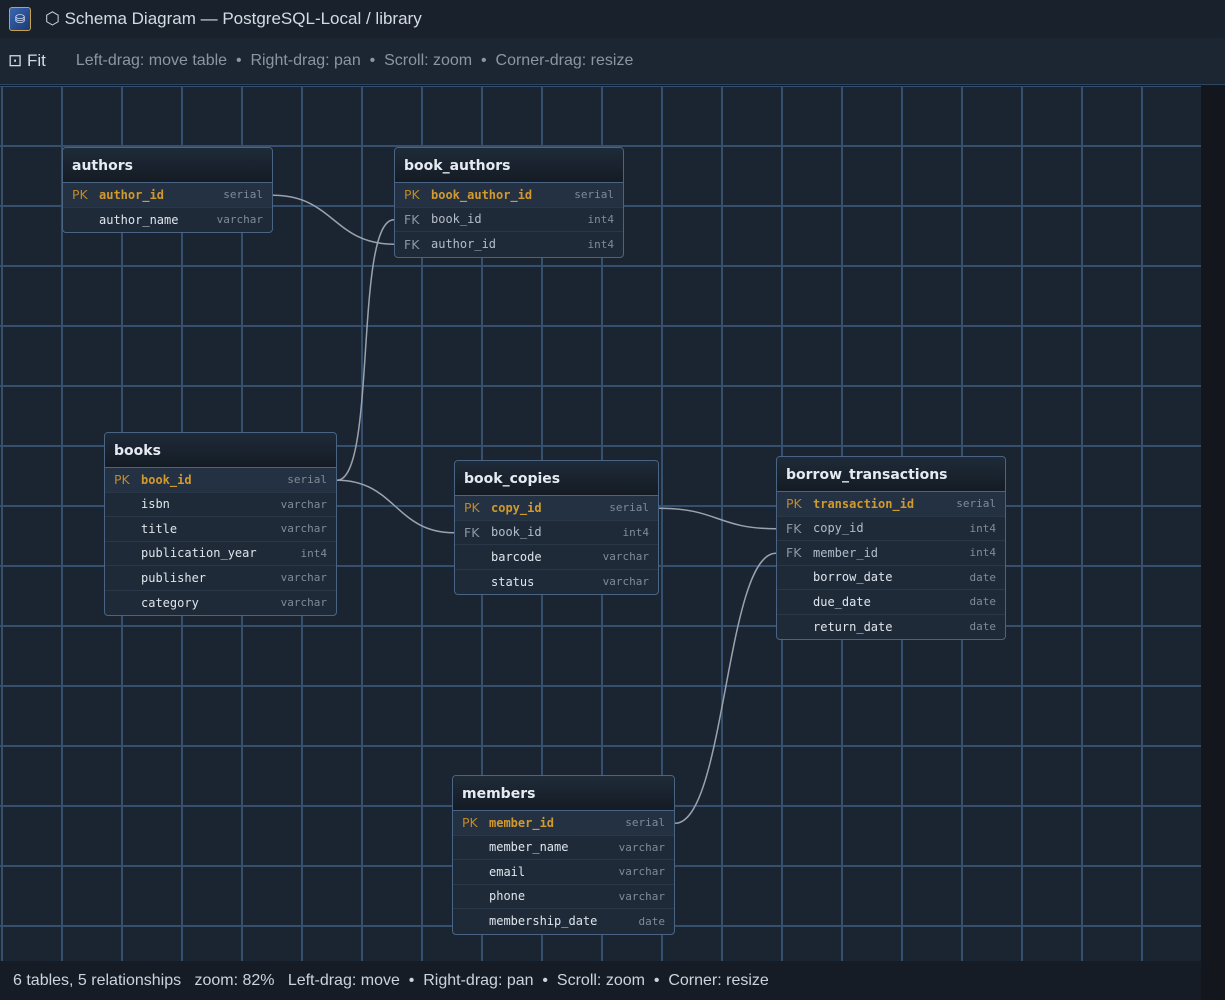 The width and height of the screenshot is (1225, 1000). Describe the element at coordinates (556, 478) in the screenshot. I see `table-header: book_copies` at that location.